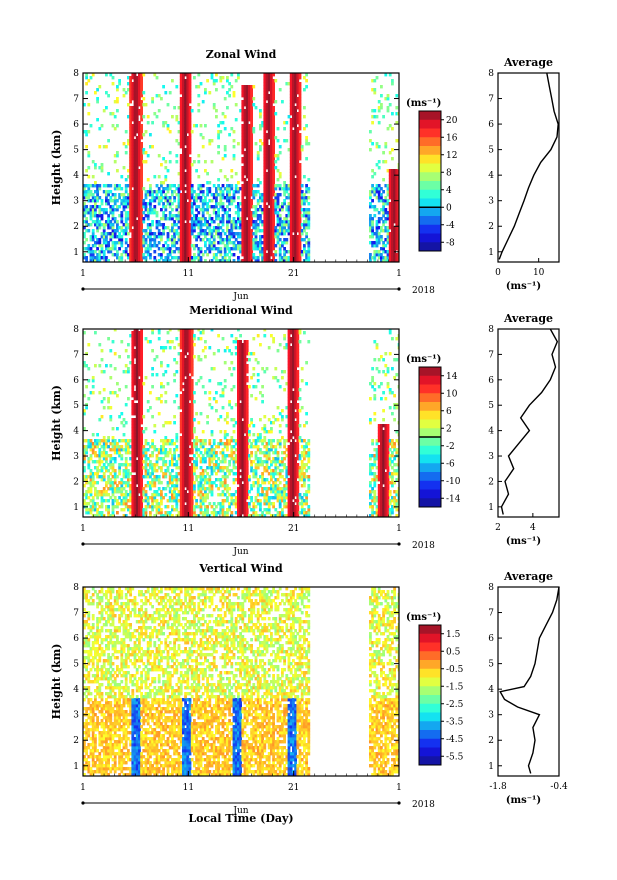  I want to click on colorbar-step, so click(430, 150).